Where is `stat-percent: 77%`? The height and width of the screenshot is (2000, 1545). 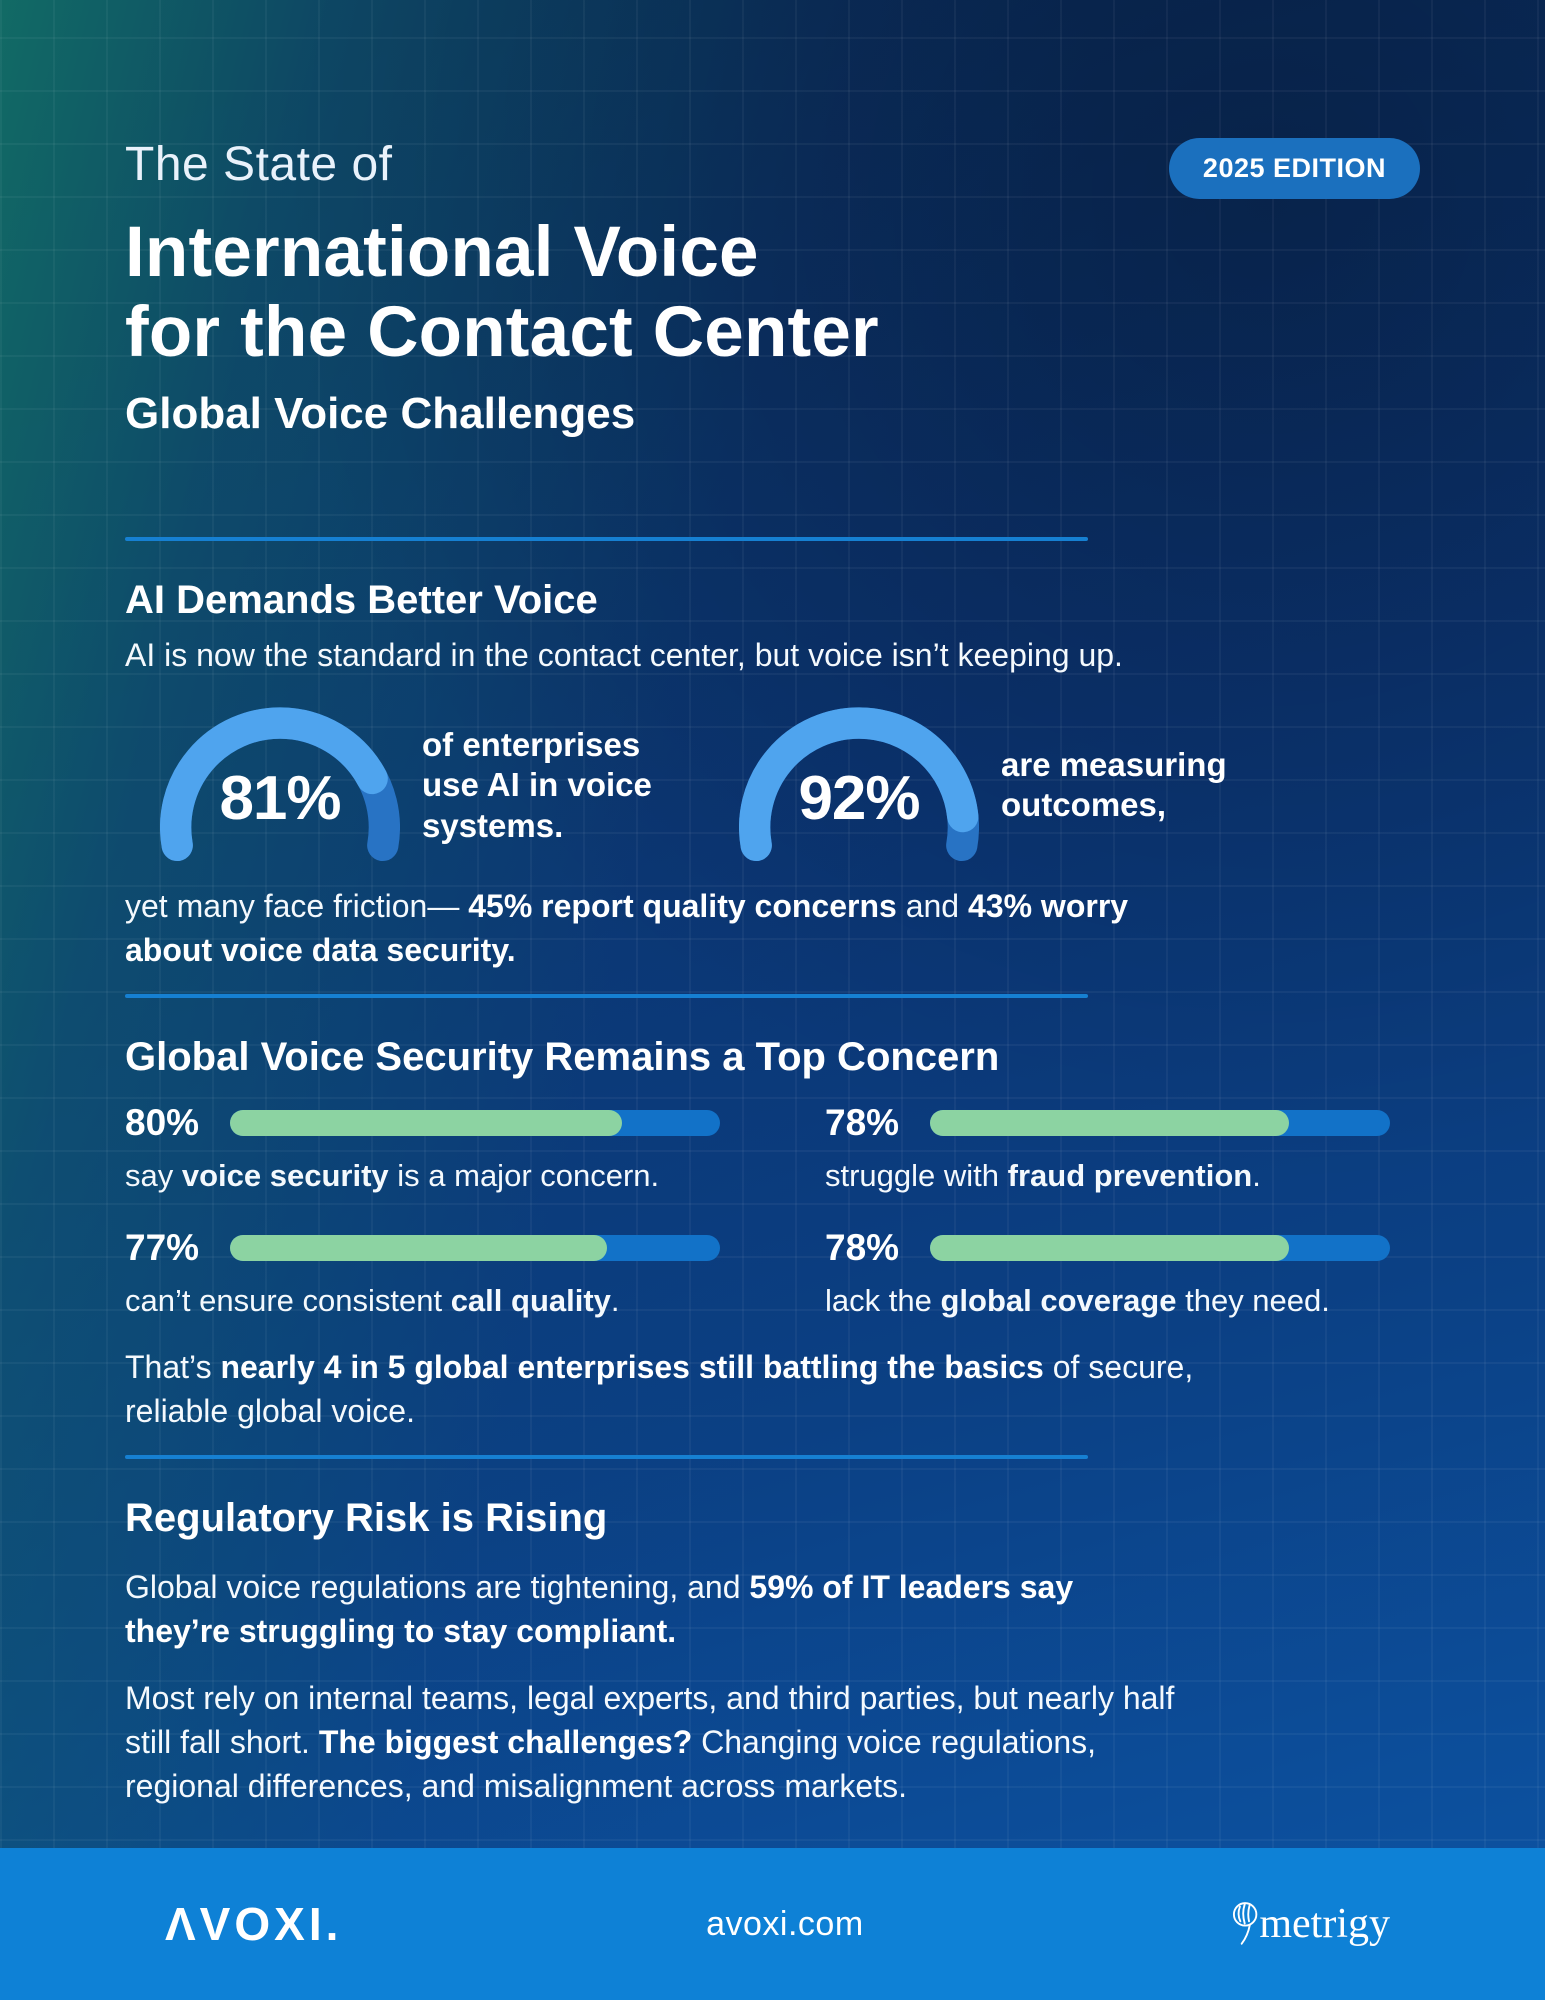
stat-percent: 77% is located at coordinates (162, 1247).